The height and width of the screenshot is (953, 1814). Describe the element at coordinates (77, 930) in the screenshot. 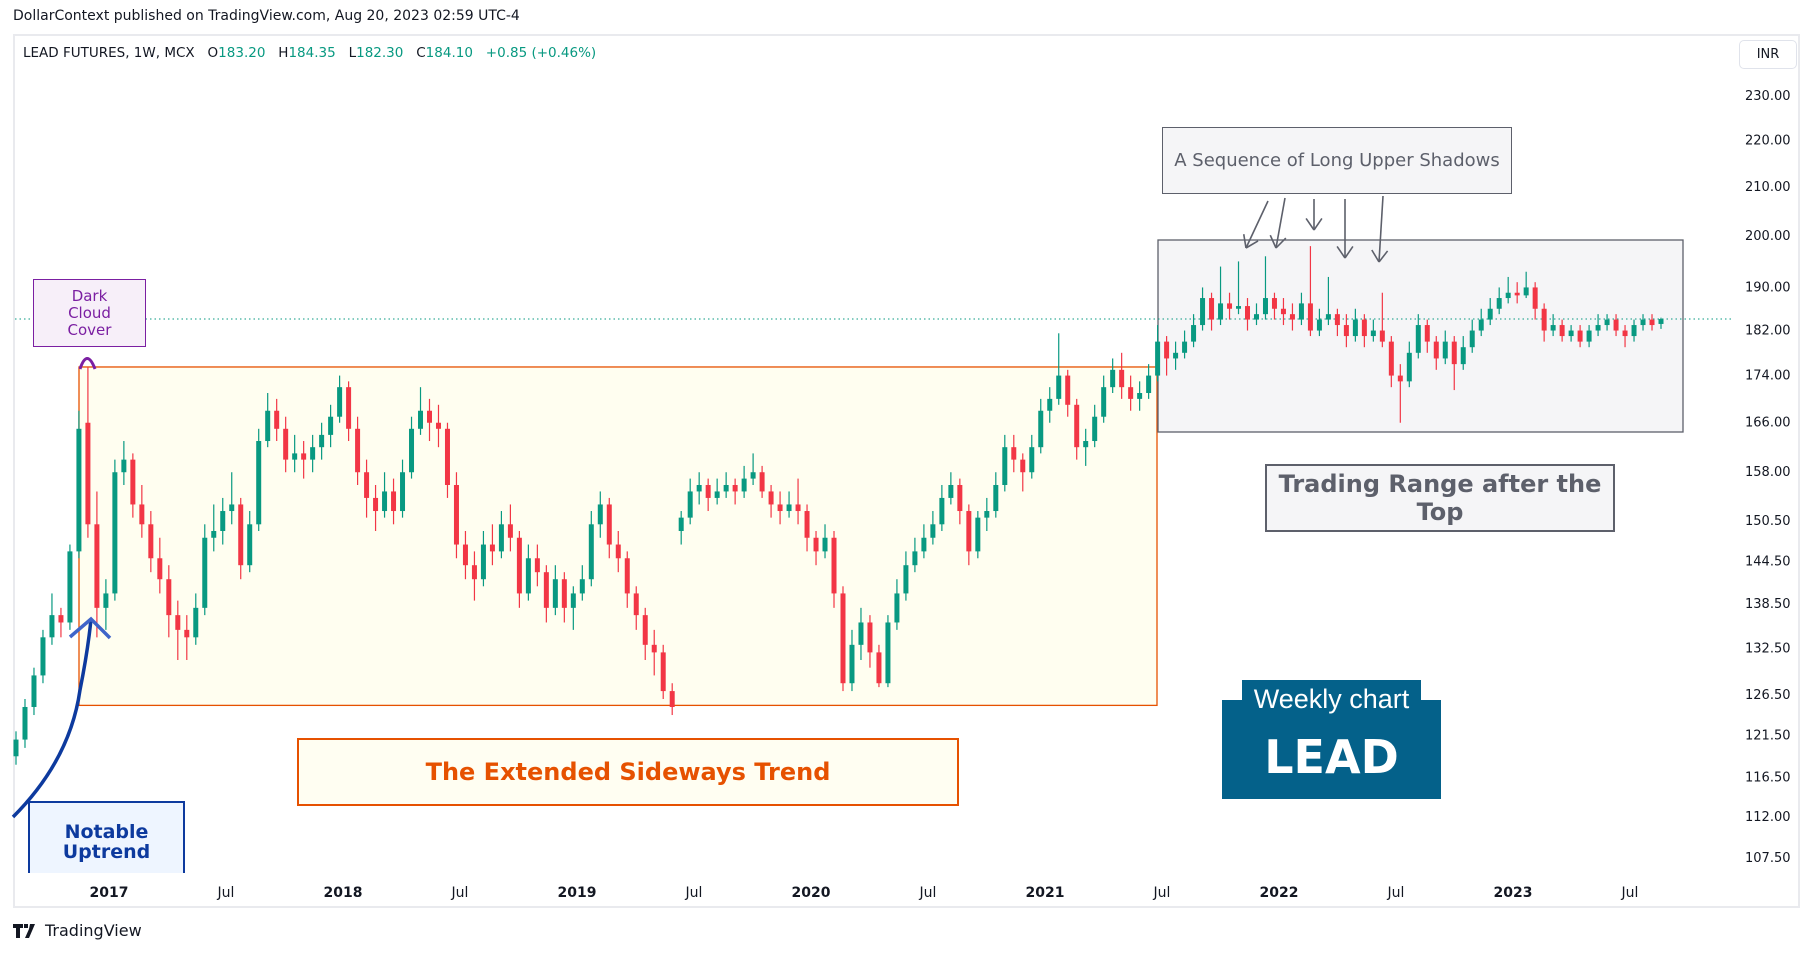

I see `tradingview-logo: TradingView` at that location.